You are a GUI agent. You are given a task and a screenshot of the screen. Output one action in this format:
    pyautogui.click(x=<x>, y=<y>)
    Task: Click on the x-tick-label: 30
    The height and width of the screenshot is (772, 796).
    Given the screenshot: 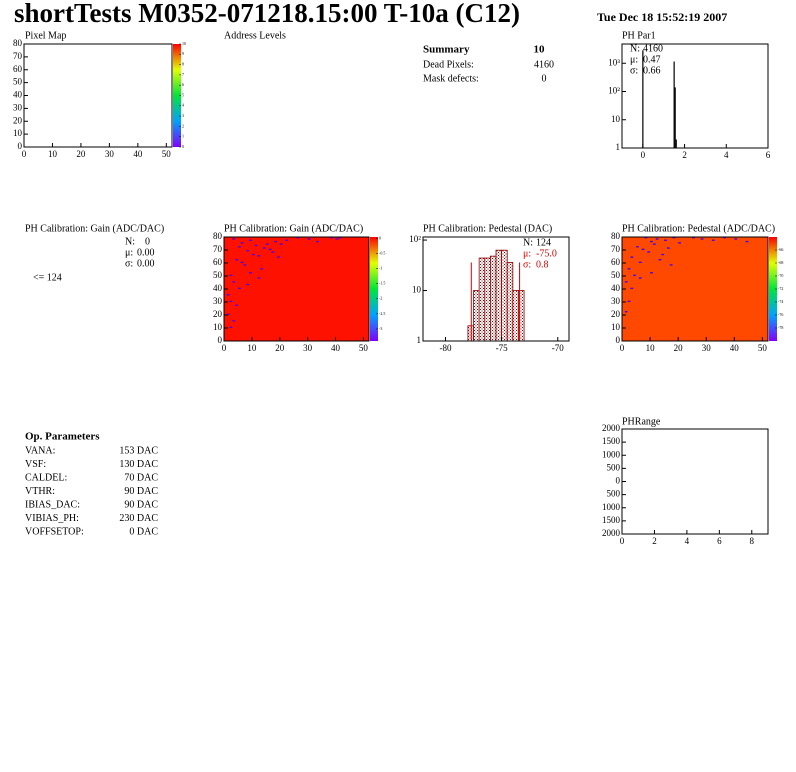 What is the action you would take?
    pyautogui.click(x=308, y=348)
    